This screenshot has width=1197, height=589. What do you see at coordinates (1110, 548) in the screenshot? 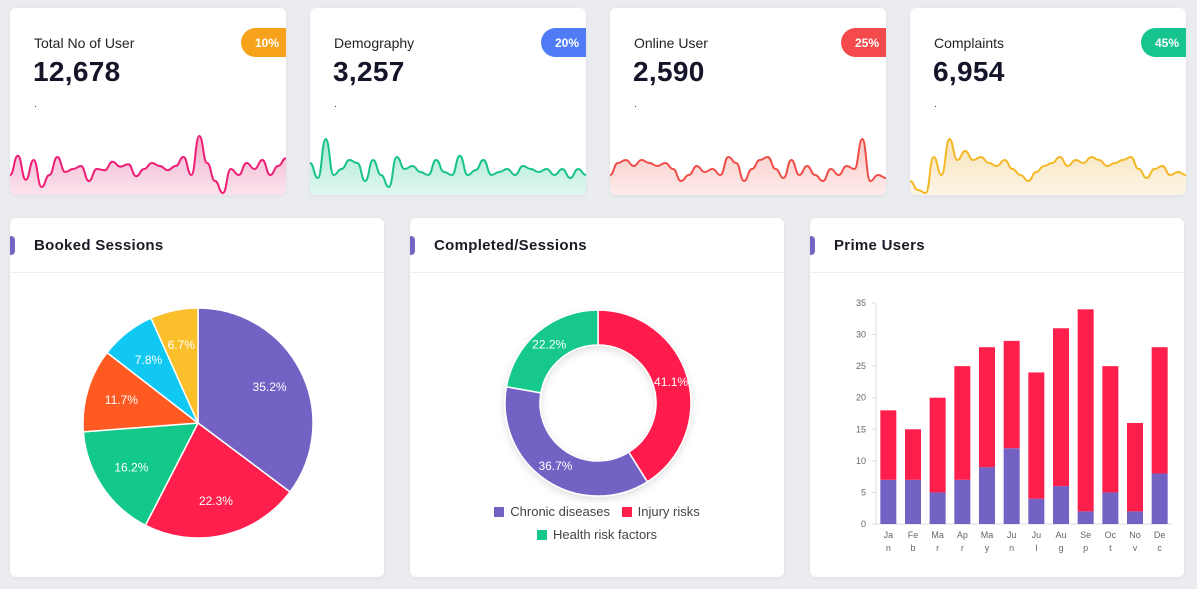
I see `x-tick-label: t` at bounding box center [1110, 548].